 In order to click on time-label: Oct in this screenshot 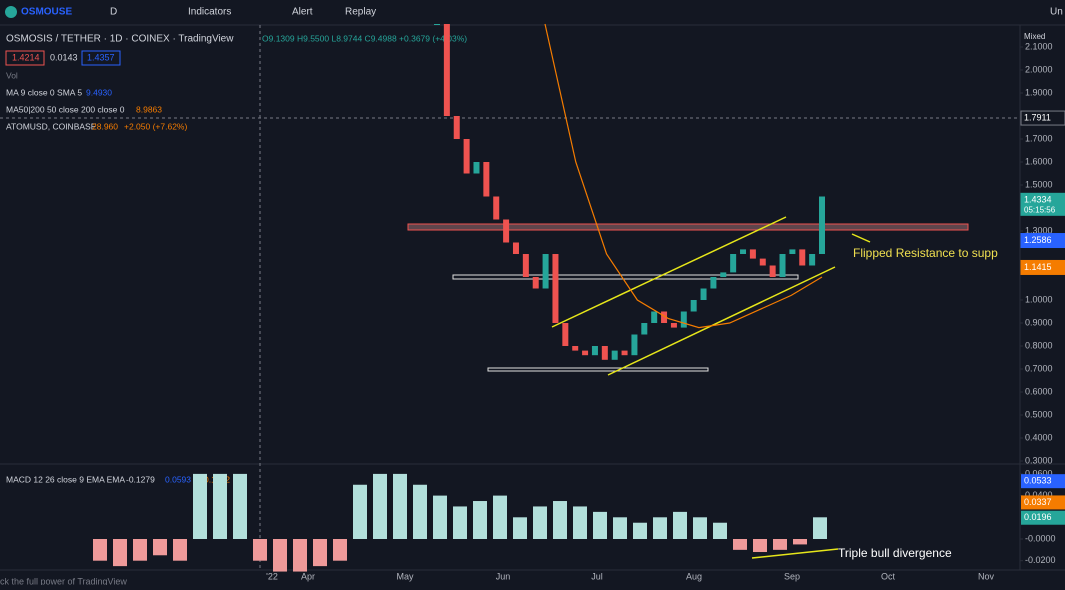, I will do `click(888, 576)`.